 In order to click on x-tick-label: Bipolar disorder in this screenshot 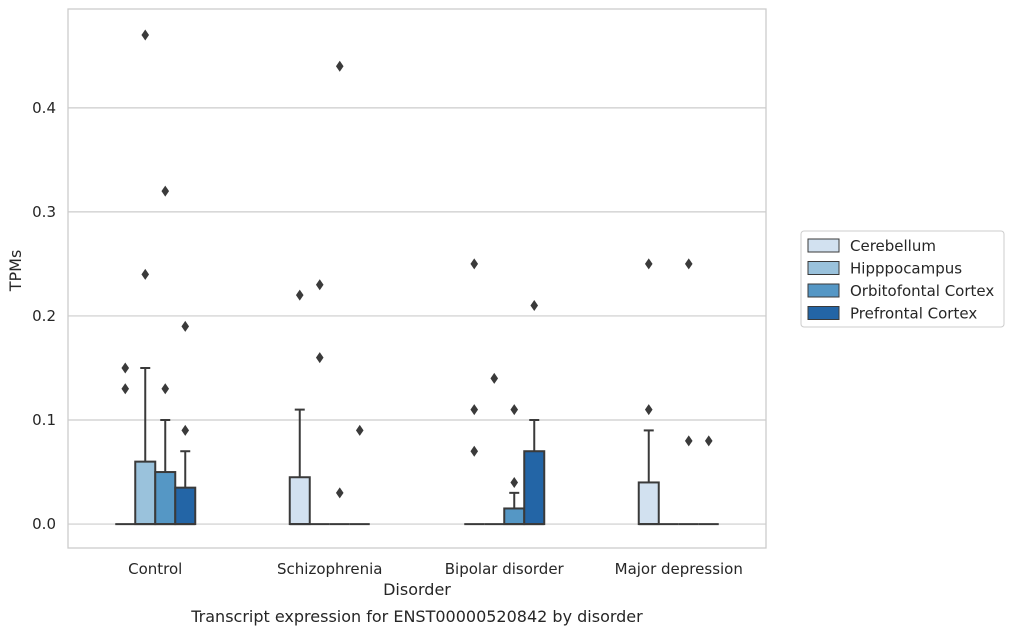, I will do `click(505, 569)`.